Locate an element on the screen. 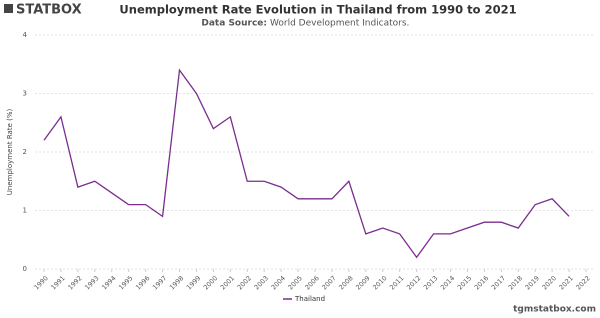 This screenshot has width=600, height=318. x-tick-label: 2022 is located at coordinates (582, 282).